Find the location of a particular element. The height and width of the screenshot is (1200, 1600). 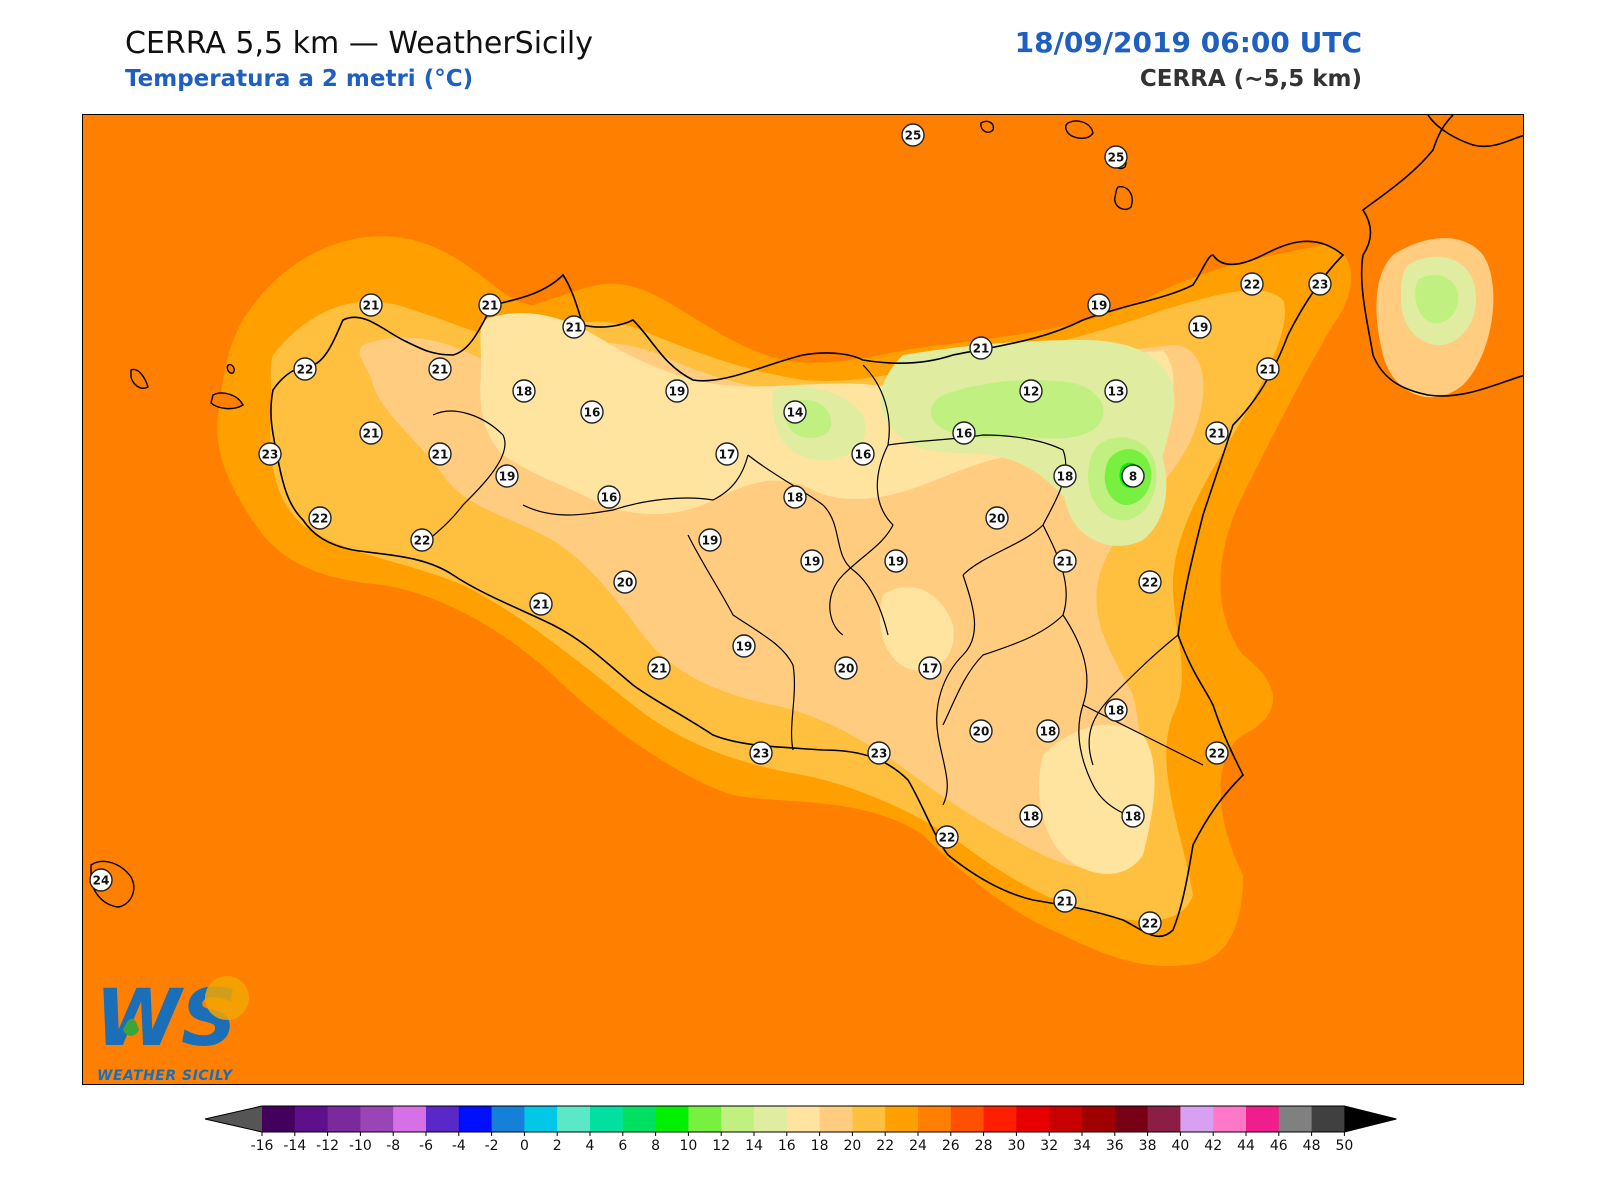

station-marker: 14 is located at coordinates (795, 412).